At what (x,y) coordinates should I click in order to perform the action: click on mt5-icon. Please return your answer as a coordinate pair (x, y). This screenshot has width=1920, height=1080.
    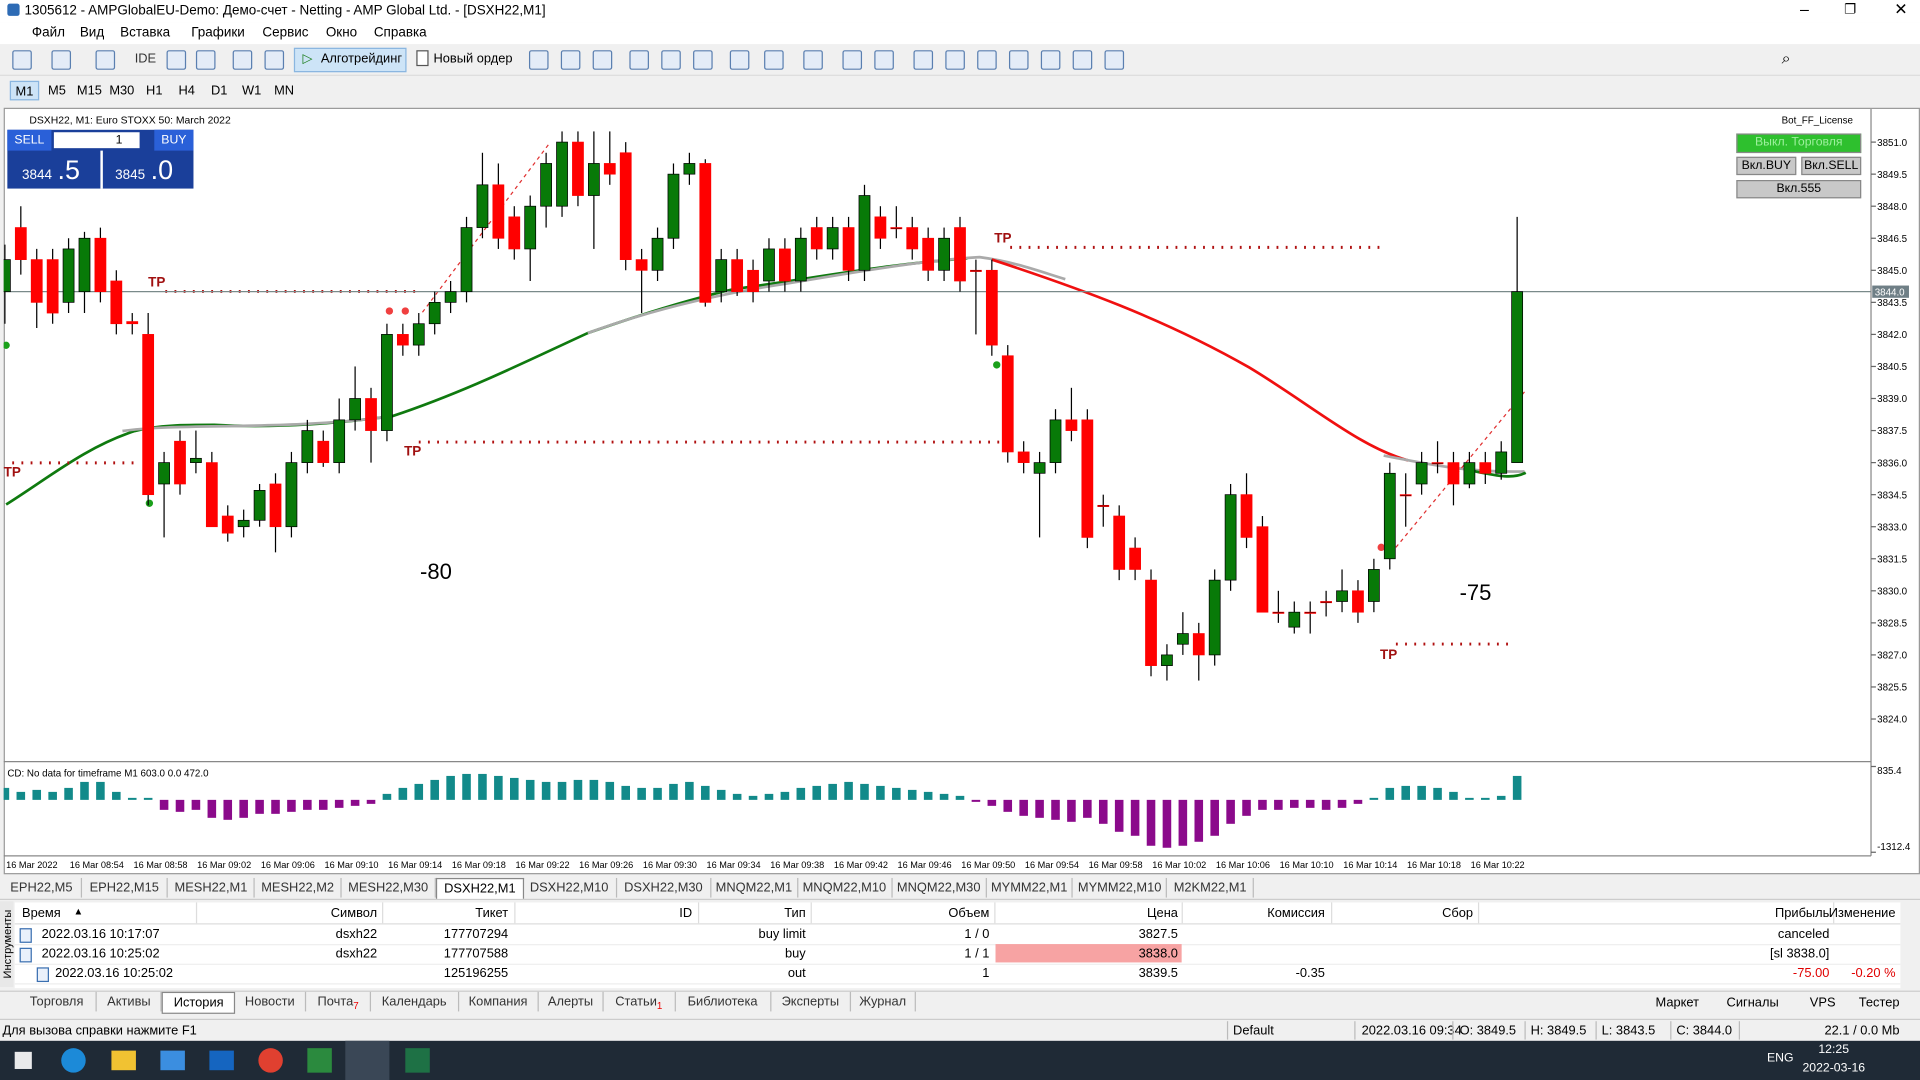
    Looking at the image, I should click on (367, 1060).